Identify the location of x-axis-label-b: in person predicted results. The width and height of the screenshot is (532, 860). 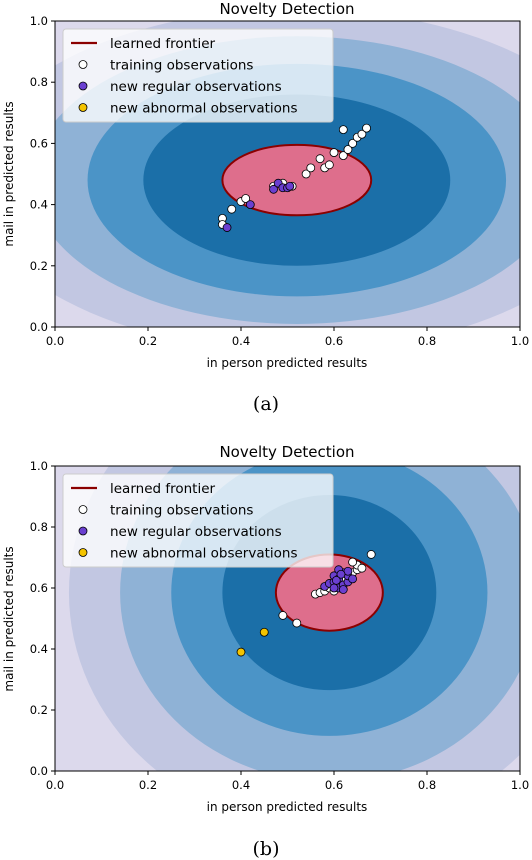
(287, 807).